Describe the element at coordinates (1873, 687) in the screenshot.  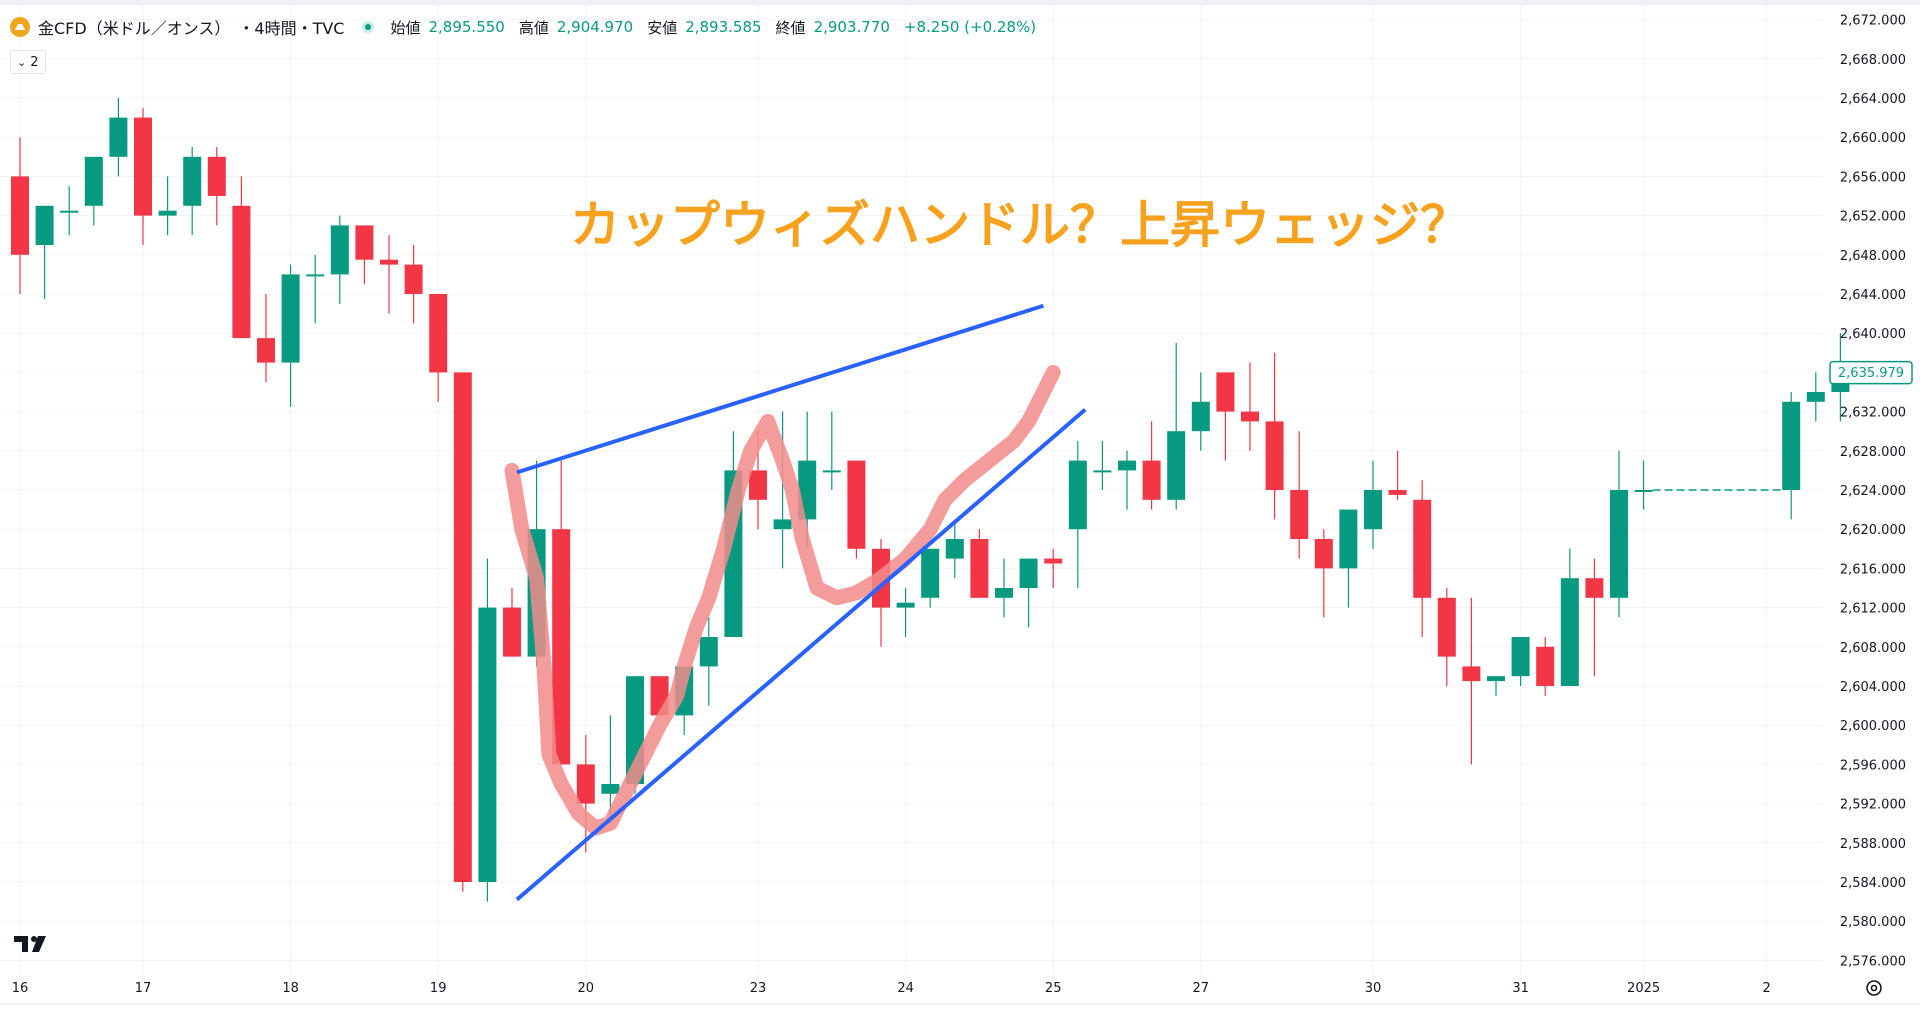
I see `y-tick-label: 2,604.000` at that location.